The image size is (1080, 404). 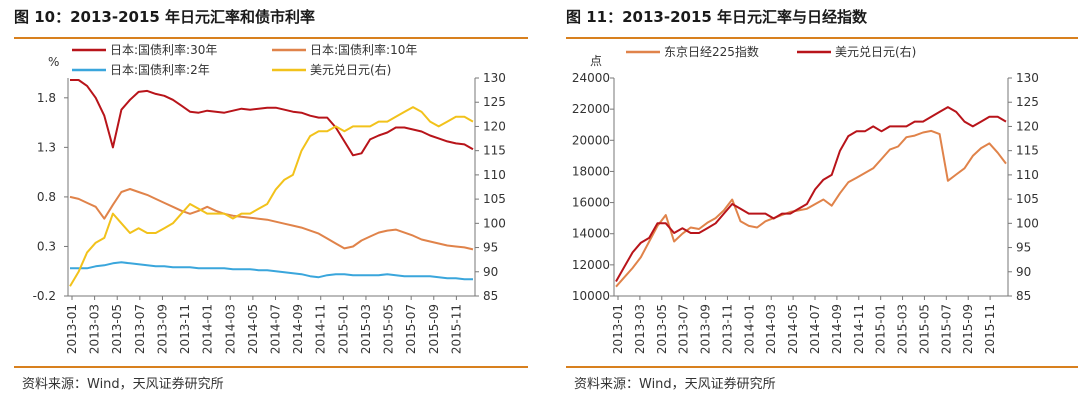 What do you see at coordinates (711, 51) in the screenshot?
I see `legend-label: 东京日经225指数` at bounding box center [711, 51].